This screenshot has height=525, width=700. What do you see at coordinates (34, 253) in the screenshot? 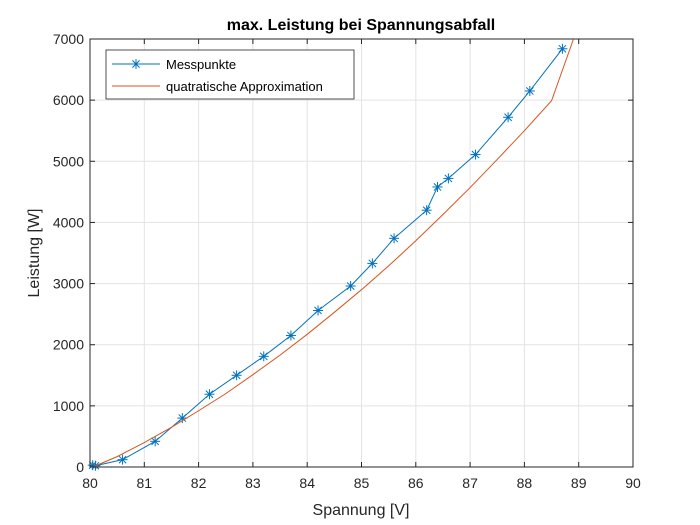
I see `y-axis-label: Leistung [W]` at bounding box center [34, 253].